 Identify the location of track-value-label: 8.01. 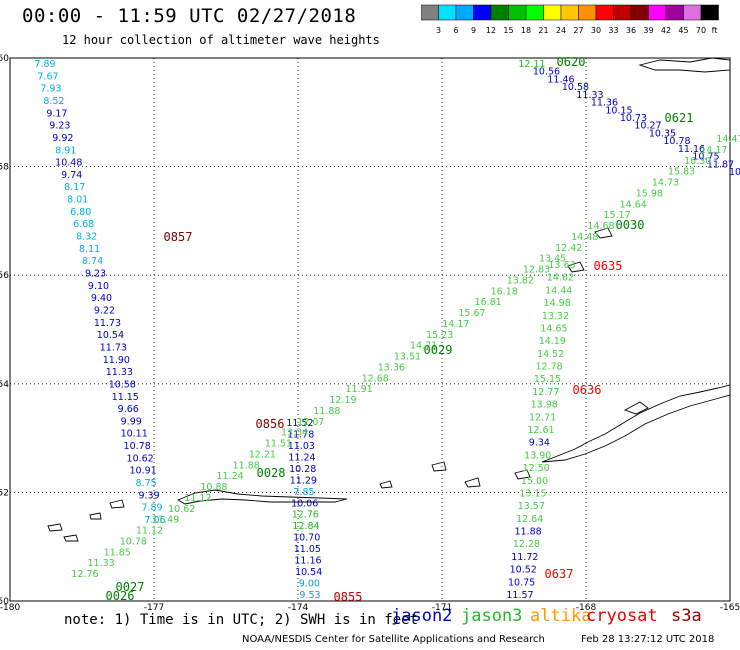
(77, 200).